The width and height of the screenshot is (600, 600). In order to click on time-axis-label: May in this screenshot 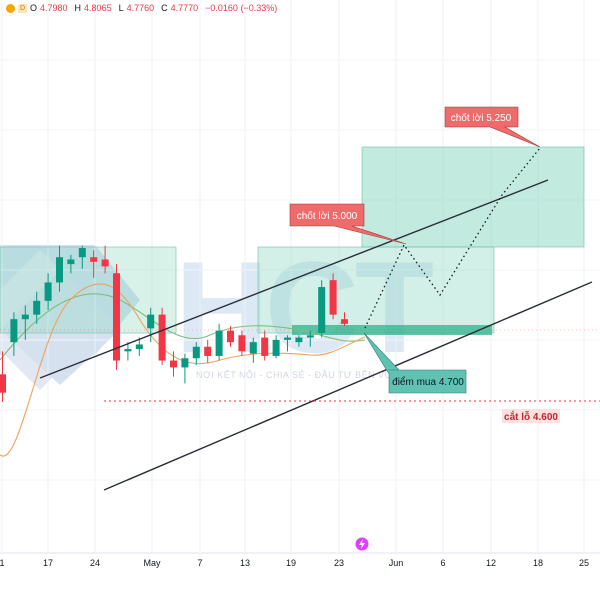, I will do `click(152, 563)`.